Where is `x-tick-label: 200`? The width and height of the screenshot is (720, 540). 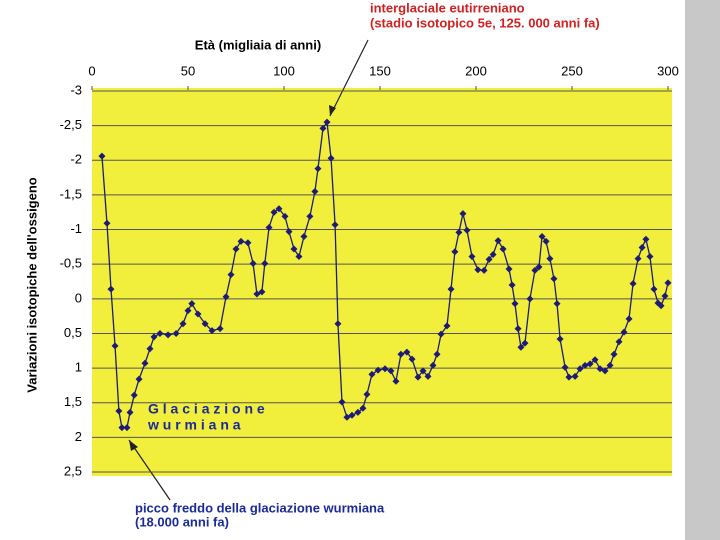 x-tick-label: 200 is located at coordinates (476, 70).